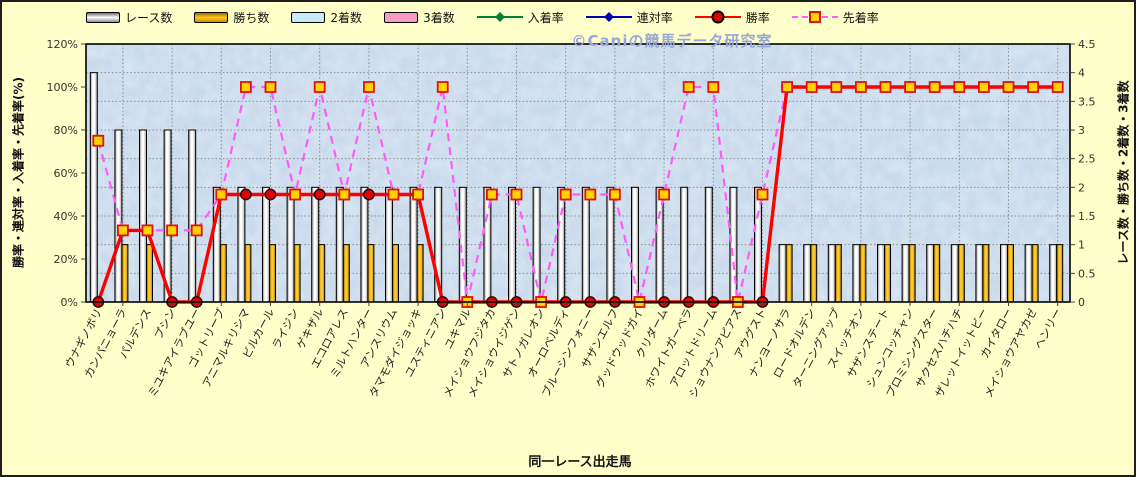  I want to click on right-tick-label: 3, so click(1081, 130).